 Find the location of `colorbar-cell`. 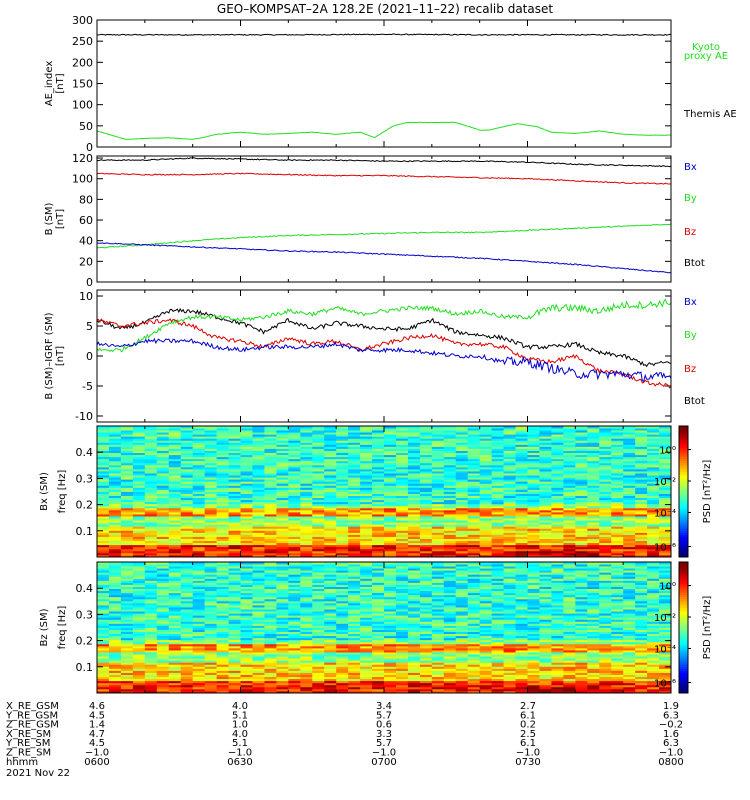

colorbar-cell is located at coordinates (683, 515).